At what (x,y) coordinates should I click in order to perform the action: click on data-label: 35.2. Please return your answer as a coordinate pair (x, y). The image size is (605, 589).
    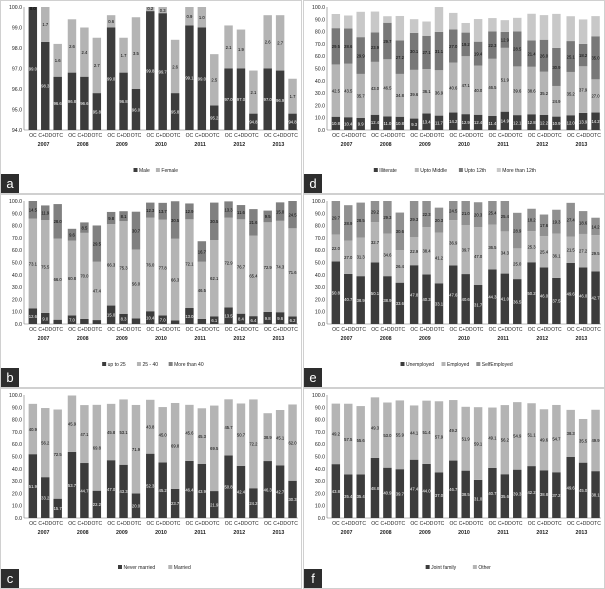
    Looking at the image, I should click on (571, 93).